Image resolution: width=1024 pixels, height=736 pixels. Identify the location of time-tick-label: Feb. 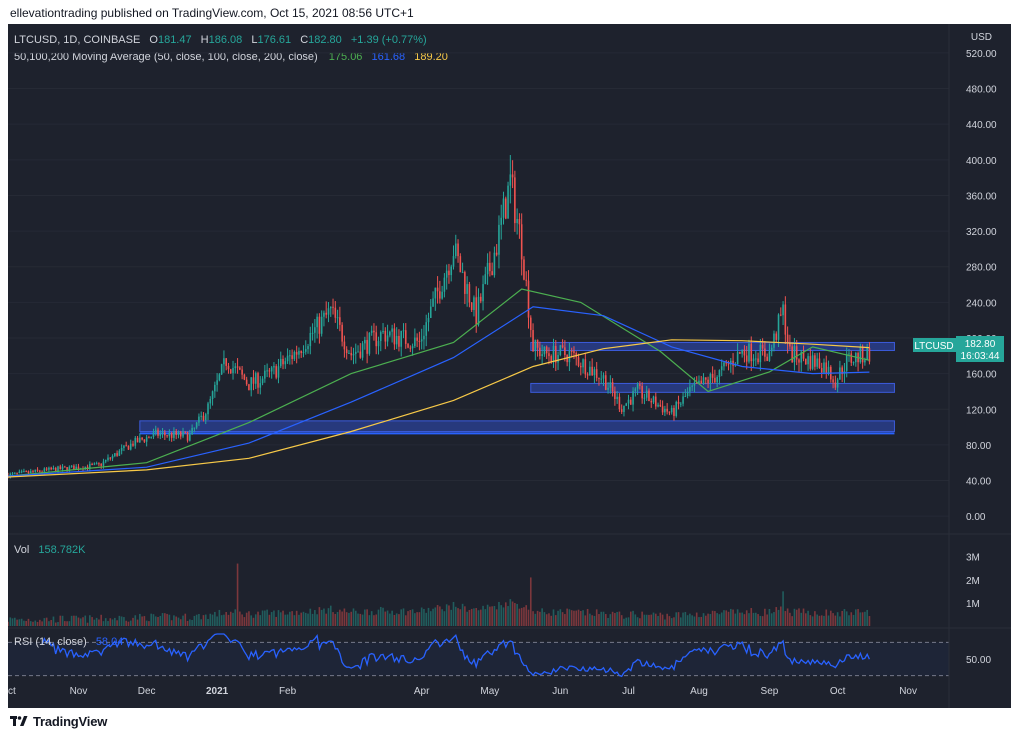
(288, 691).